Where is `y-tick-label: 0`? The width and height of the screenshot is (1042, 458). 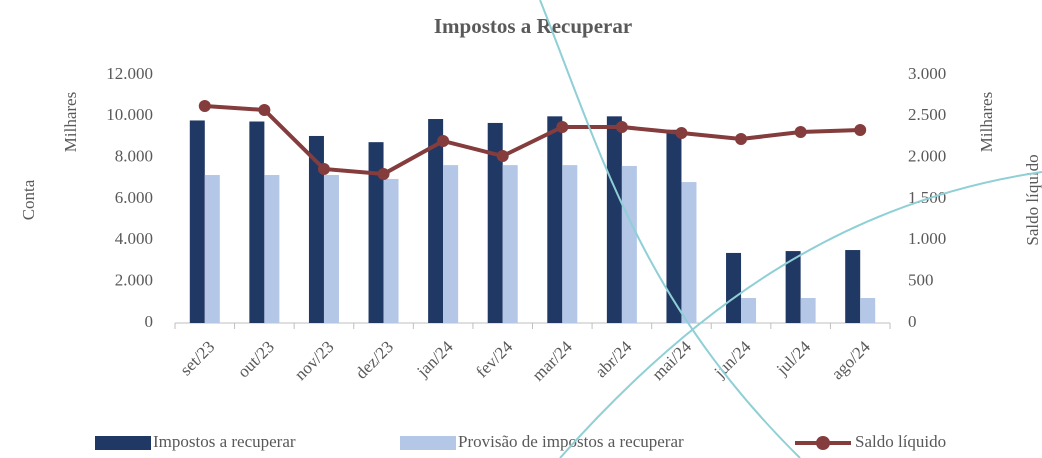 y-tick-label: 0 is located at coordinates (149, 321).